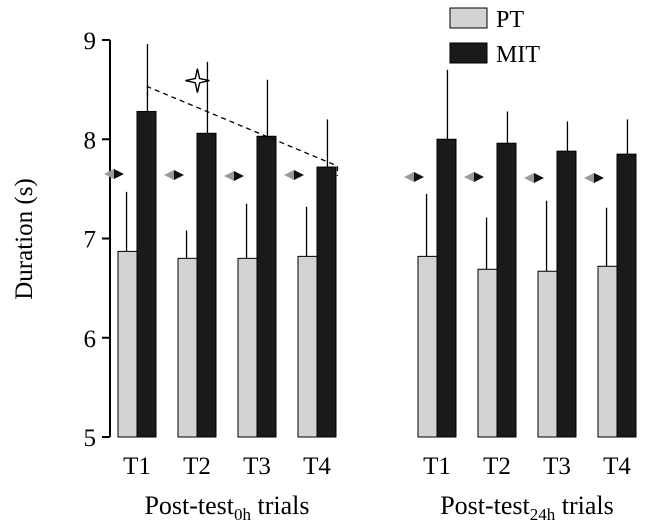 Image resolution: width=665 pixels, height=525 pixels. What do you see at coordinates (197, 80) in the screenshot?
I see `significance-star-icon` at bounding box center [197, 80].